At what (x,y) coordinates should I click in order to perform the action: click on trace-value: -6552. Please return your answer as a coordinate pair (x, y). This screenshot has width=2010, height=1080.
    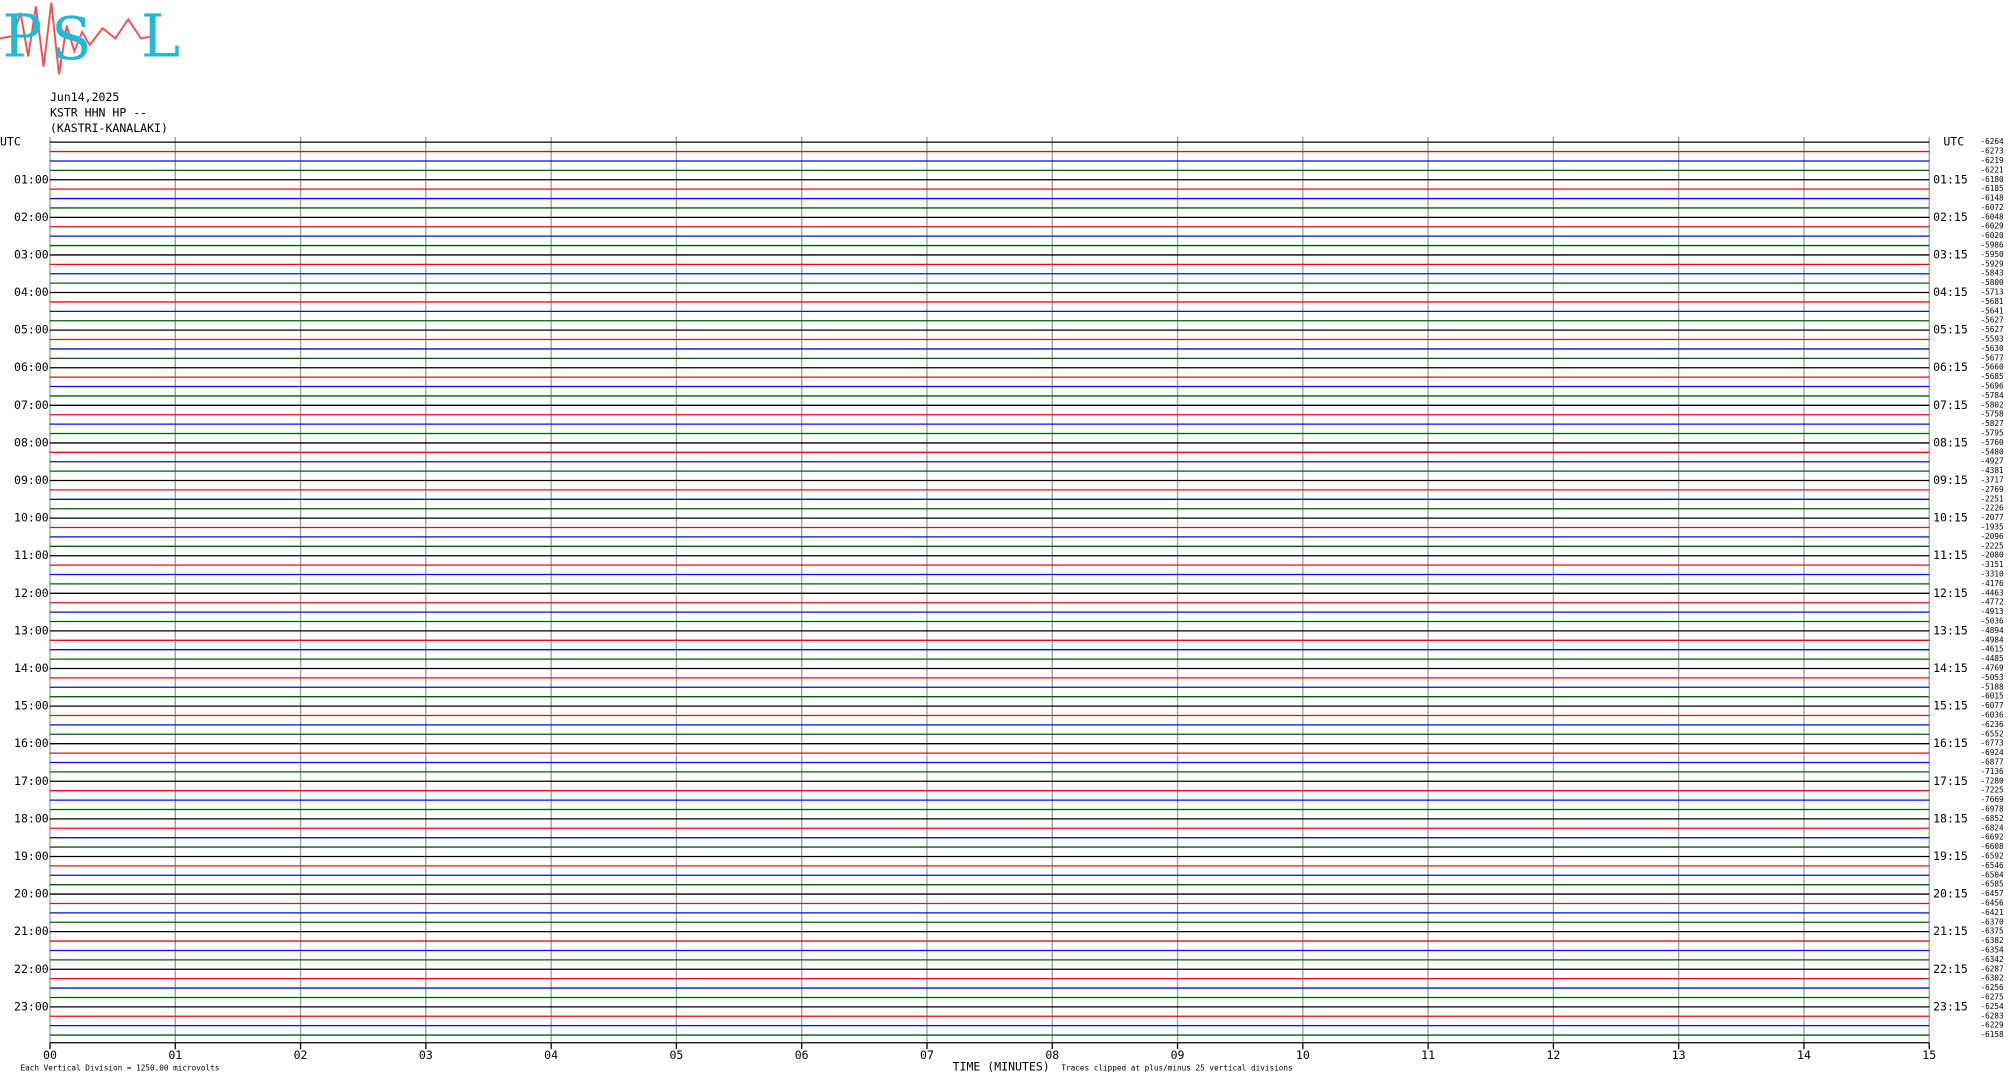
    Looking at the image, I should click on (1992, 733).